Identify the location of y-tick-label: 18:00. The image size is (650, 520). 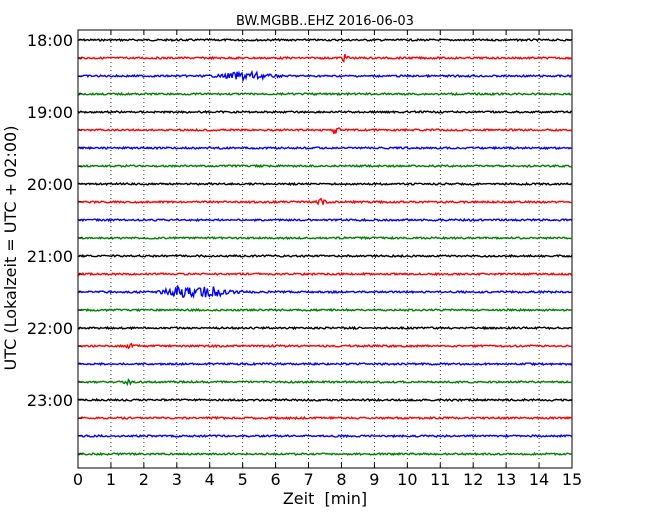
(50, 40).